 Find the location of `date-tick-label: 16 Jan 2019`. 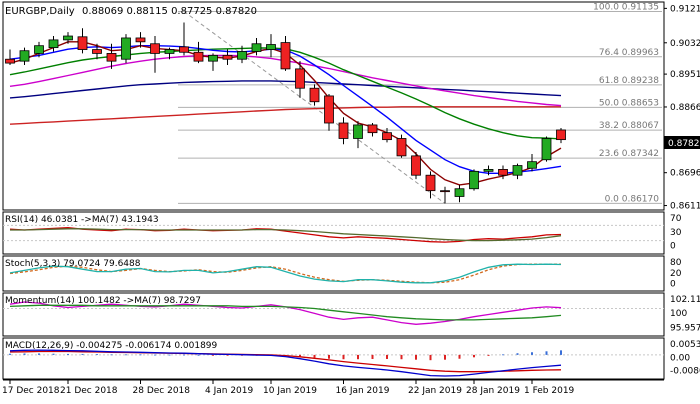

date-tick-label: 16 Jan 2019 is located at coordinates (363, 391).